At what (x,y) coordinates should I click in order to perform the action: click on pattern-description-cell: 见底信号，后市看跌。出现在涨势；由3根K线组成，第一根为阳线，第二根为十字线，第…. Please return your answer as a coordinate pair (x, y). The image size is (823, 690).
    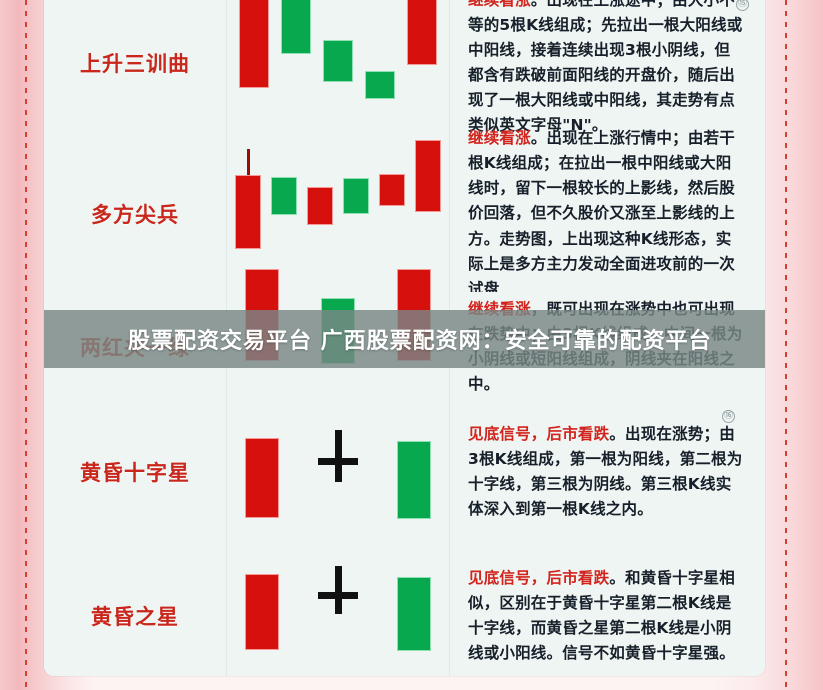
    Looking at the image, I should click on (607, 472).